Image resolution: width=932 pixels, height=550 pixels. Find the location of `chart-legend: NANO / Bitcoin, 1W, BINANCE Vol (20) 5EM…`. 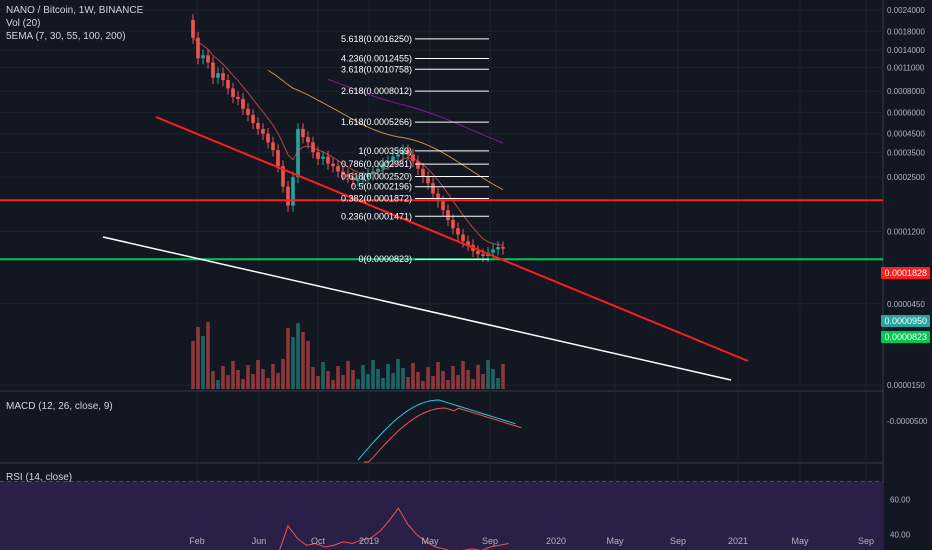

chart-legend: NANO / Bitcoin, 1W, BINANCE Vol (20) 5EM… is located at coordinates (74, 23).